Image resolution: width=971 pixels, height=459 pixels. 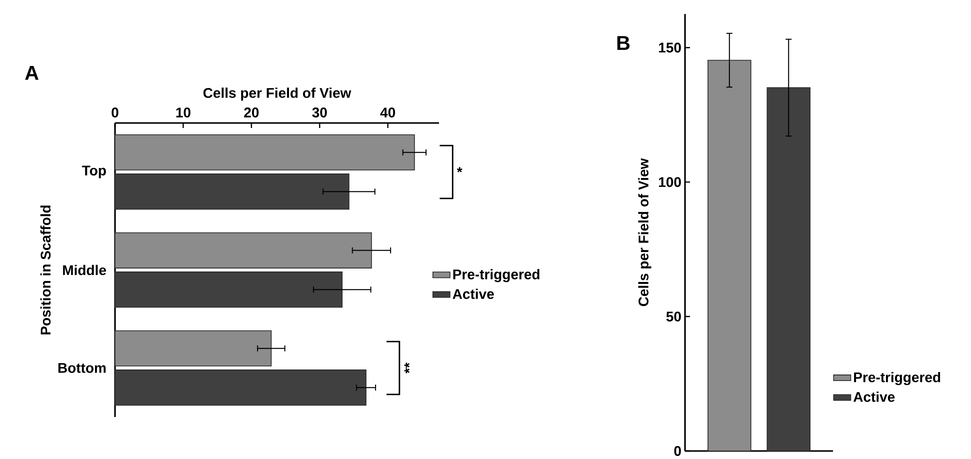 I want to click on x-tick-label: 40, so click(x=388, y=112).